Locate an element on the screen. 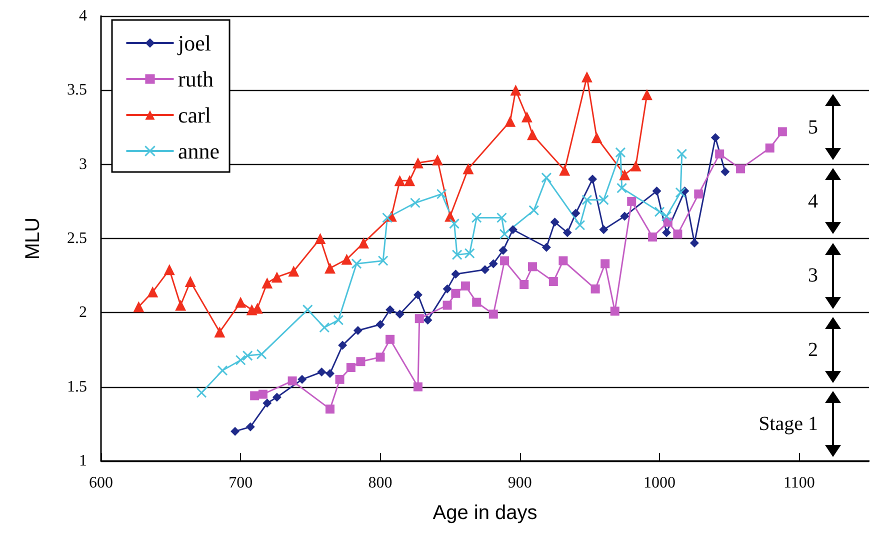 This screenshot has width=874, height=536. legend-label: carl is located at coordinates (194, 115).